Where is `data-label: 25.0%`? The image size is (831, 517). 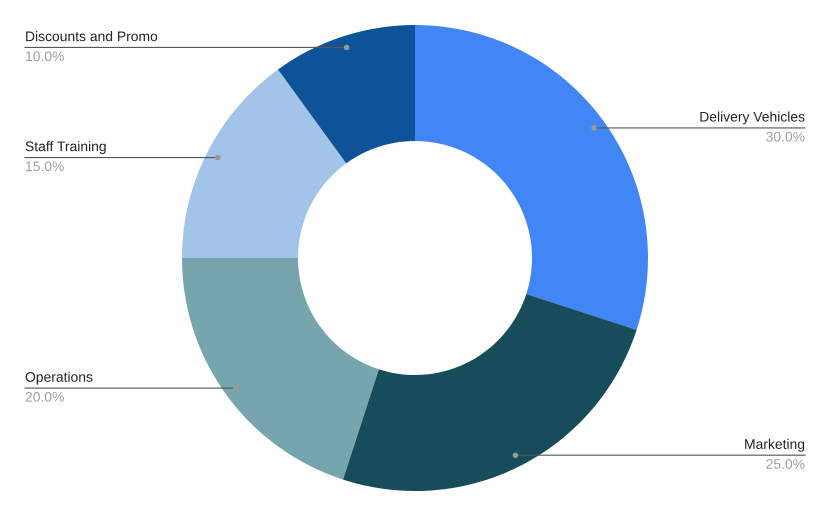 data-label: 25.0% is located at coordinates (785, 464).